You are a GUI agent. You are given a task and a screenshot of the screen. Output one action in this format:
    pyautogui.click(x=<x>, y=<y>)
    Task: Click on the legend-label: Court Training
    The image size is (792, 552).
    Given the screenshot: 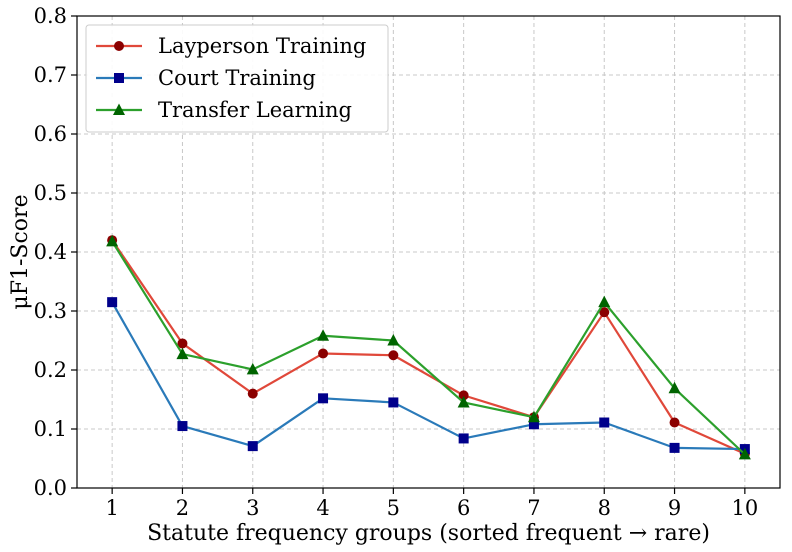 What is the action you would take?
    pyautogui.click(x=237, y=78)
    